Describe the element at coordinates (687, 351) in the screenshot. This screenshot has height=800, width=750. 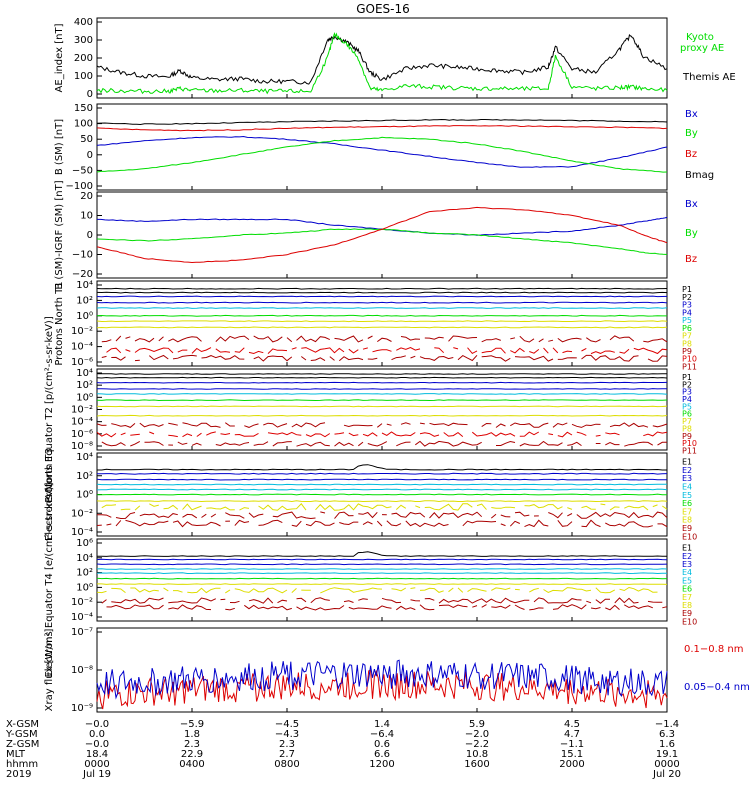
I see `series-label: P9` at that location.